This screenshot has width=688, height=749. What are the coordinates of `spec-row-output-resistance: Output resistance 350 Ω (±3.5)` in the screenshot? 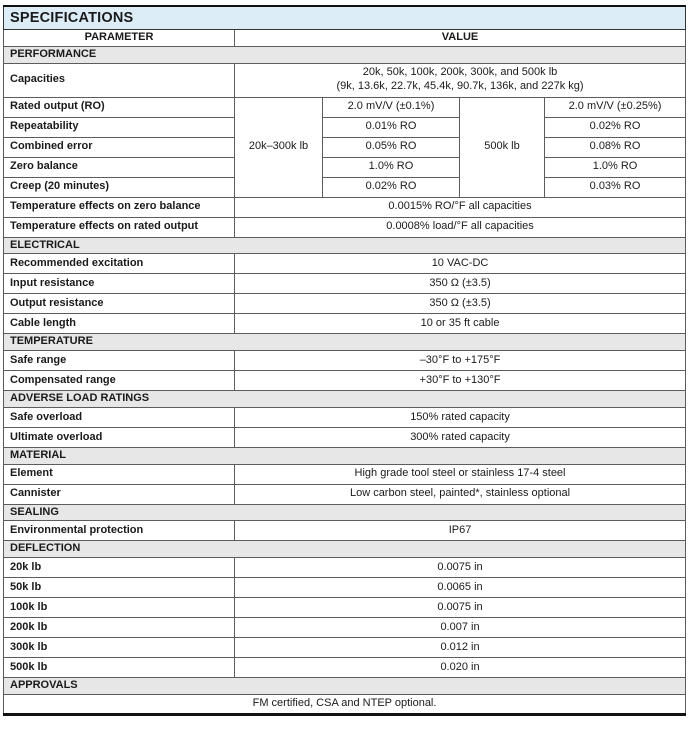 It's located at (345, 304).